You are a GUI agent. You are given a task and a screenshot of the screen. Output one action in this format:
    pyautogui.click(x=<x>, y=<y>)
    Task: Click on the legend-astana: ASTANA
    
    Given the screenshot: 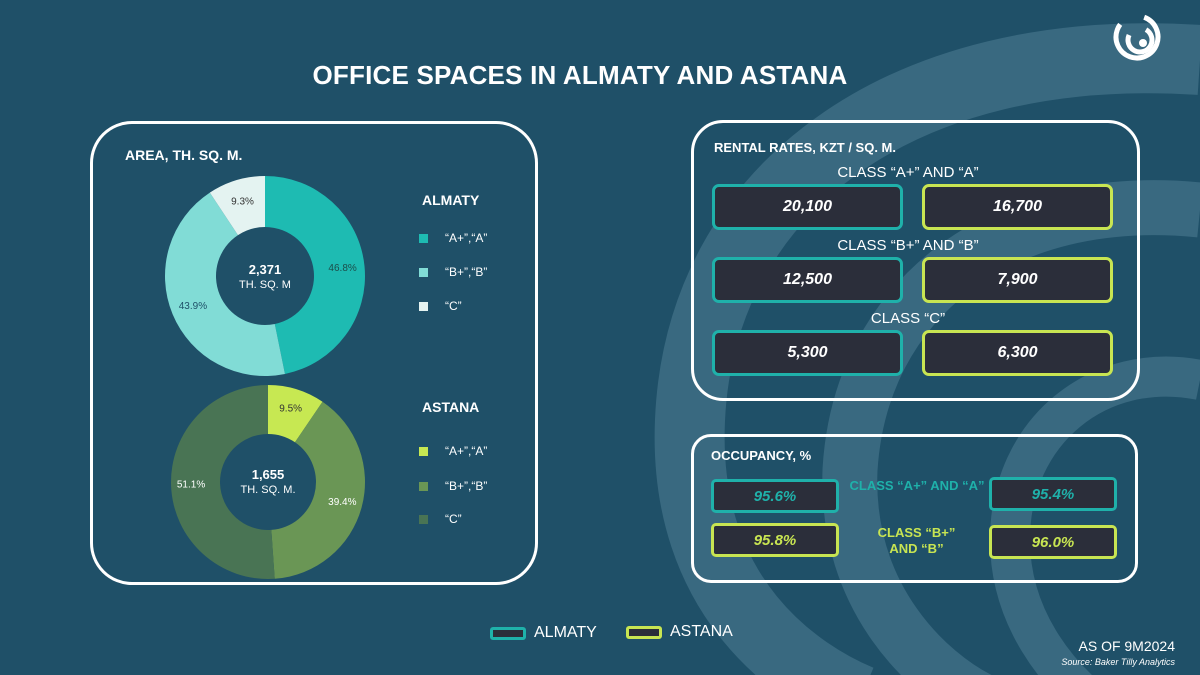 What is the action you would take?
    pyautogui.click(x=679, y=632)
    